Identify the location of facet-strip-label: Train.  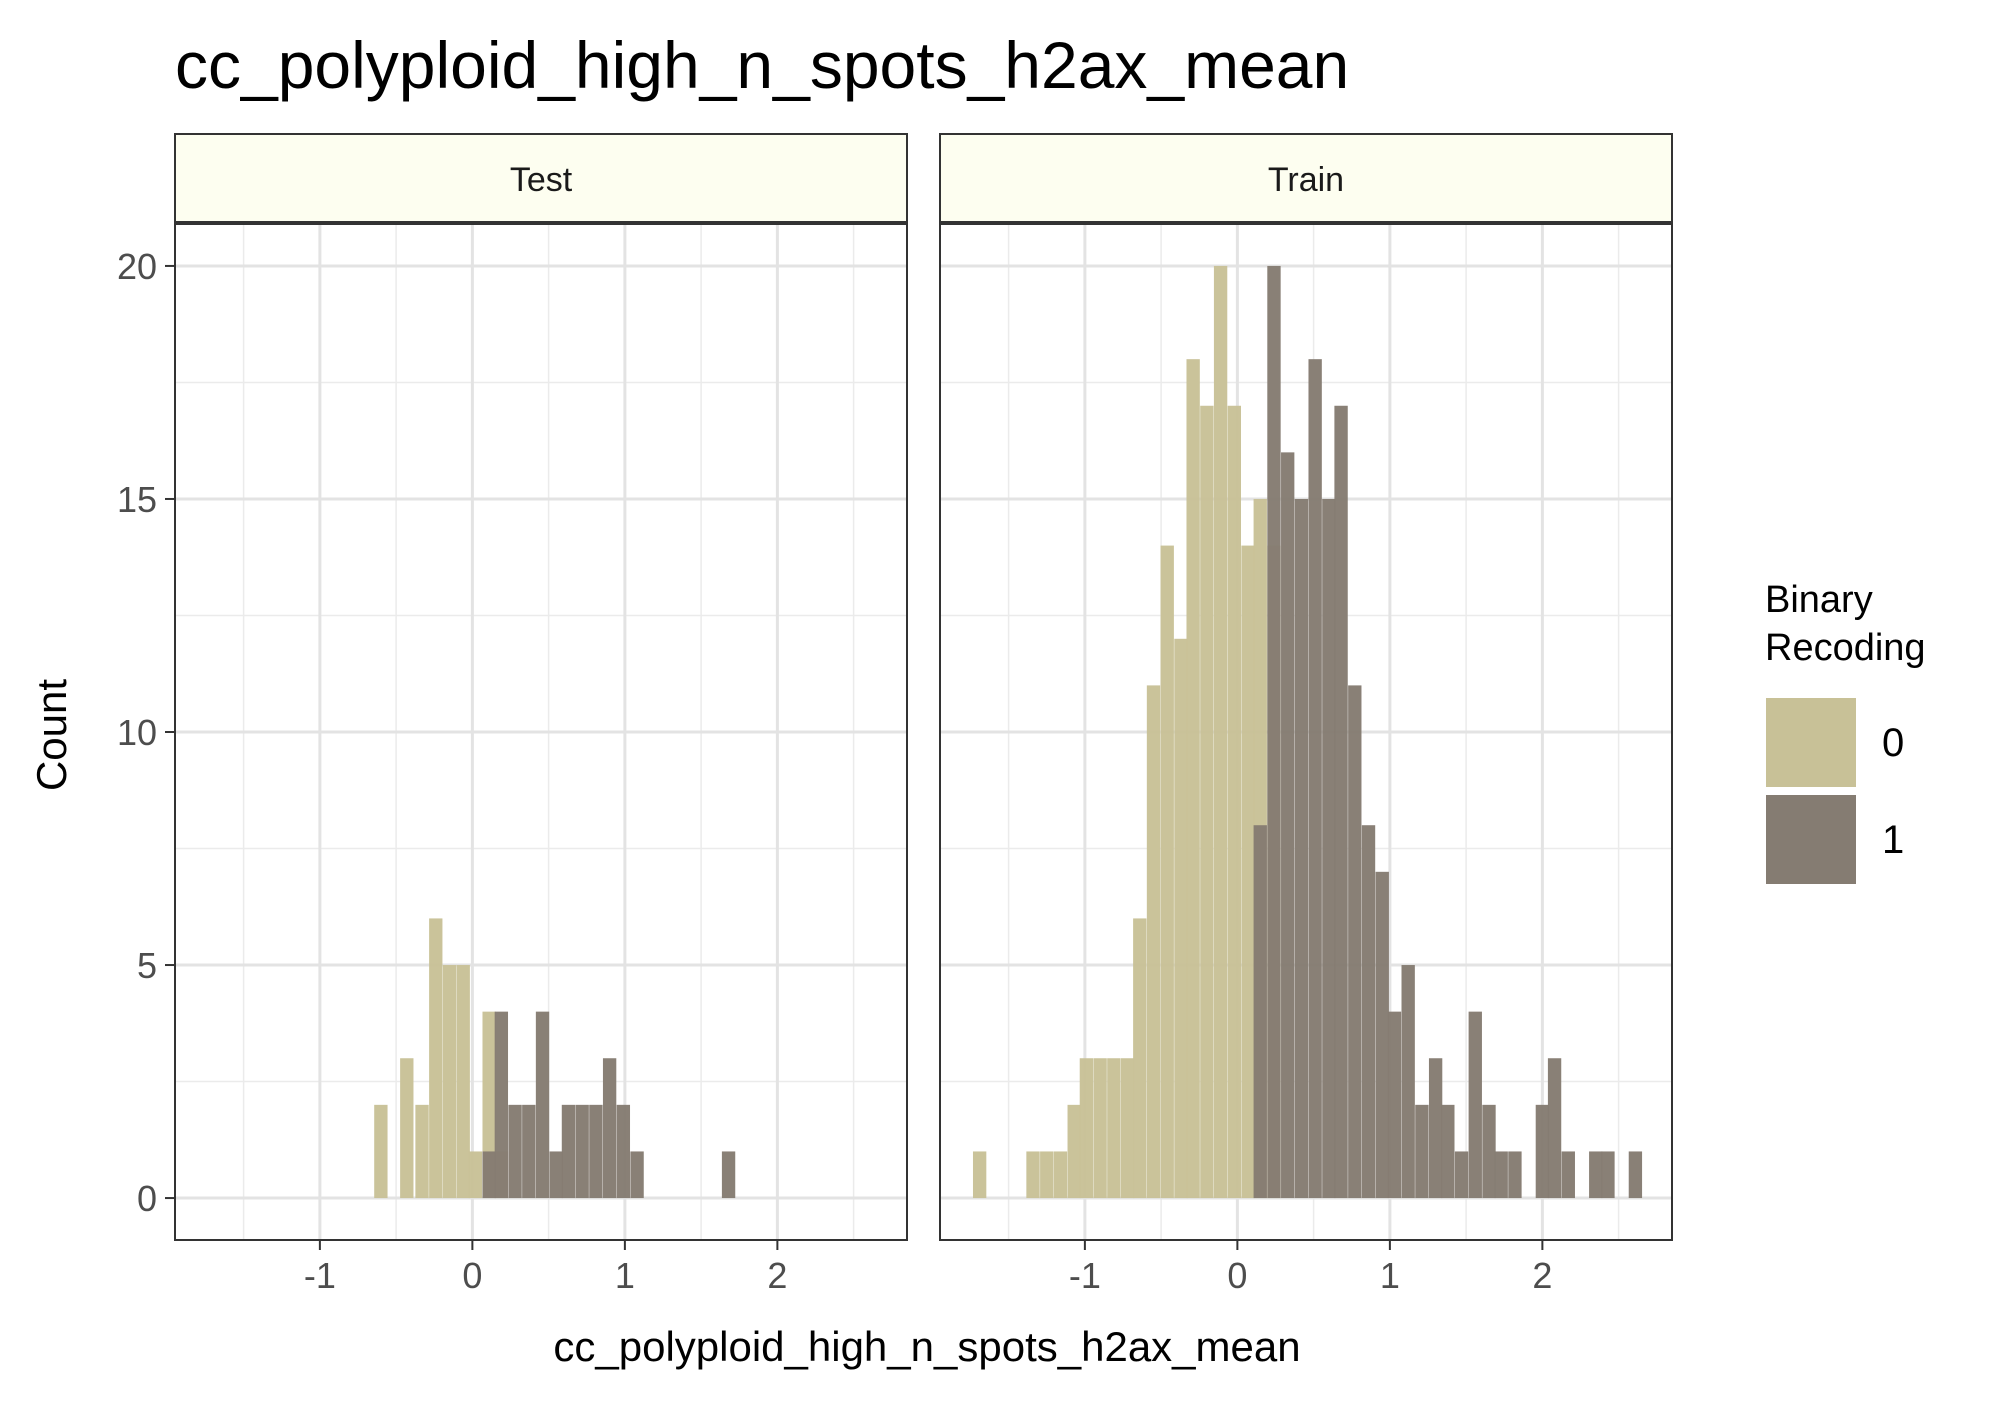
(1306, 180).